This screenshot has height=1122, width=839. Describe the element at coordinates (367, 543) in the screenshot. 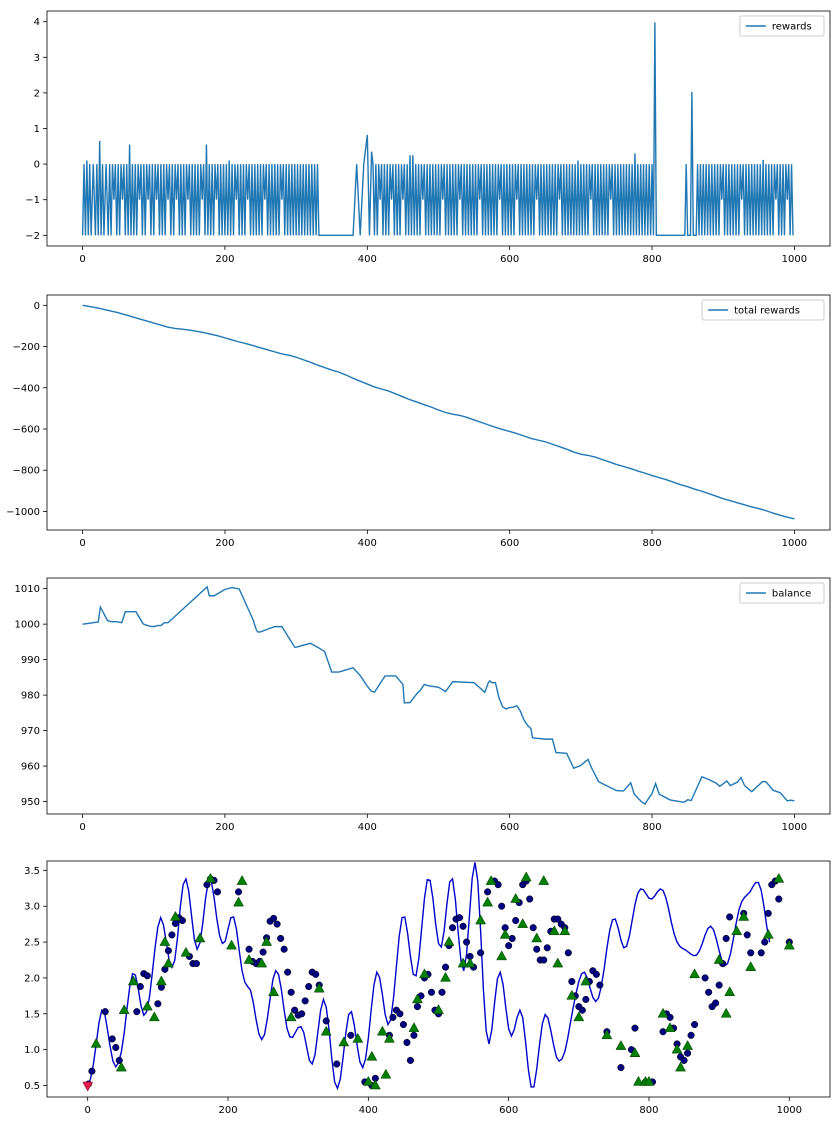

I see `x-tick-label: 400` at that location.